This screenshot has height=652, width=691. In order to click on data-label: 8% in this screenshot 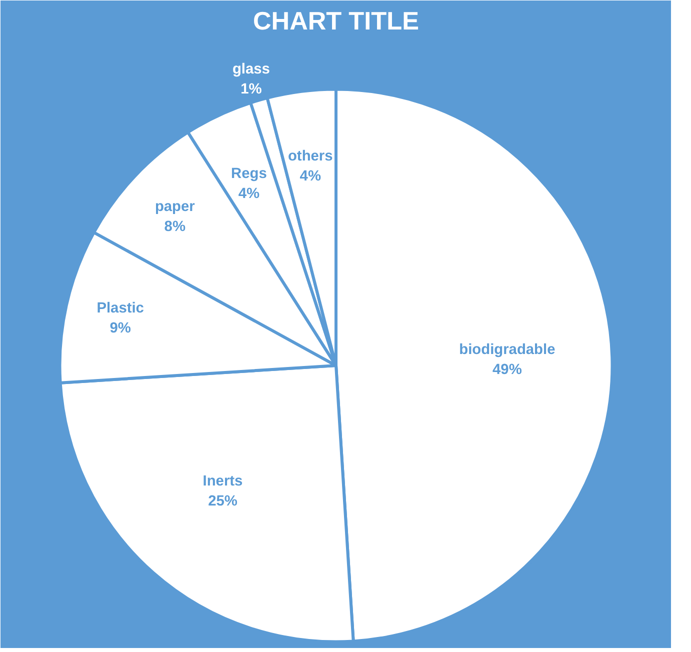, I will do `click(175, 227)`.